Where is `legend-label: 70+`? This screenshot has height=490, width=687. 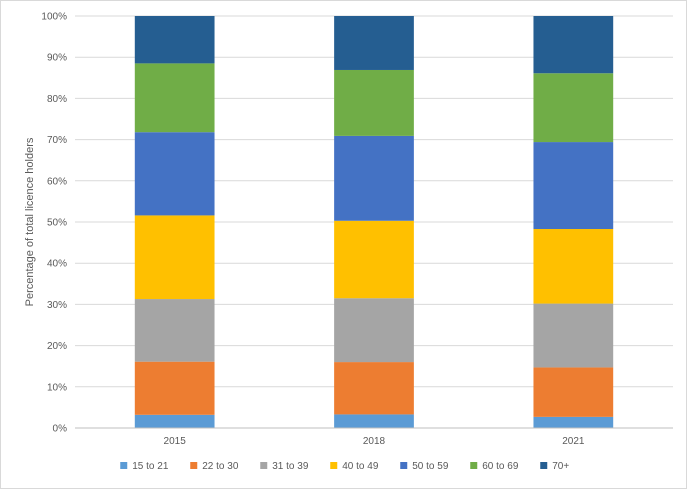
legend-label: 70+ is located at coordinates (560, 466).